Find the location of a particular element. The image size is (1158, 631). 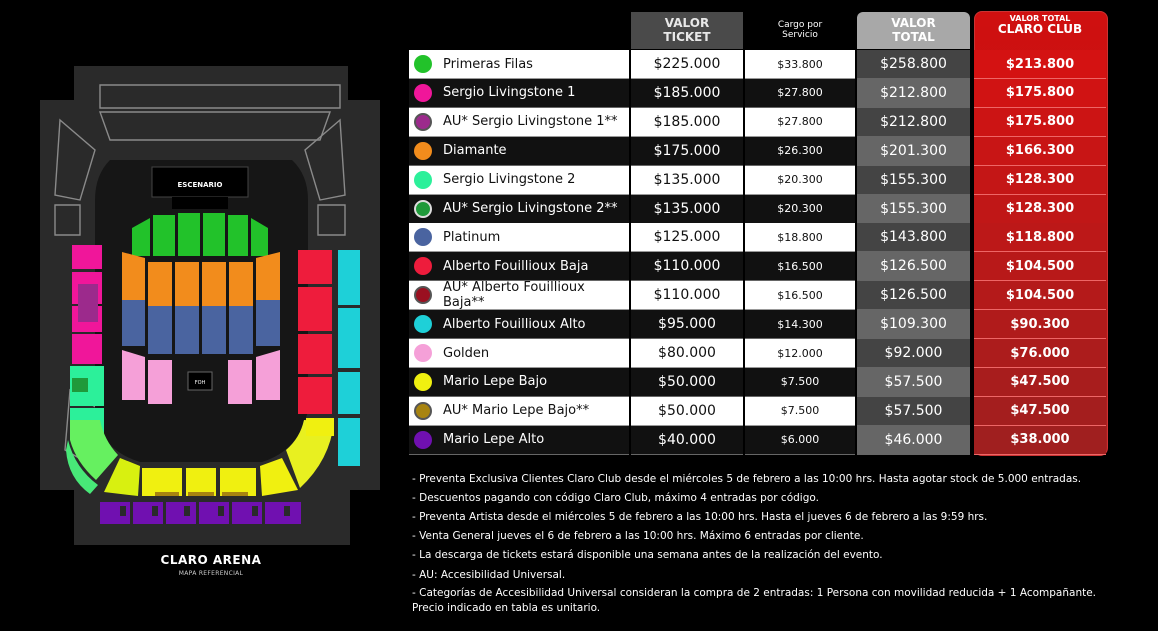

cargo-servicio: $18.800 is located at coordinates (800, 238).